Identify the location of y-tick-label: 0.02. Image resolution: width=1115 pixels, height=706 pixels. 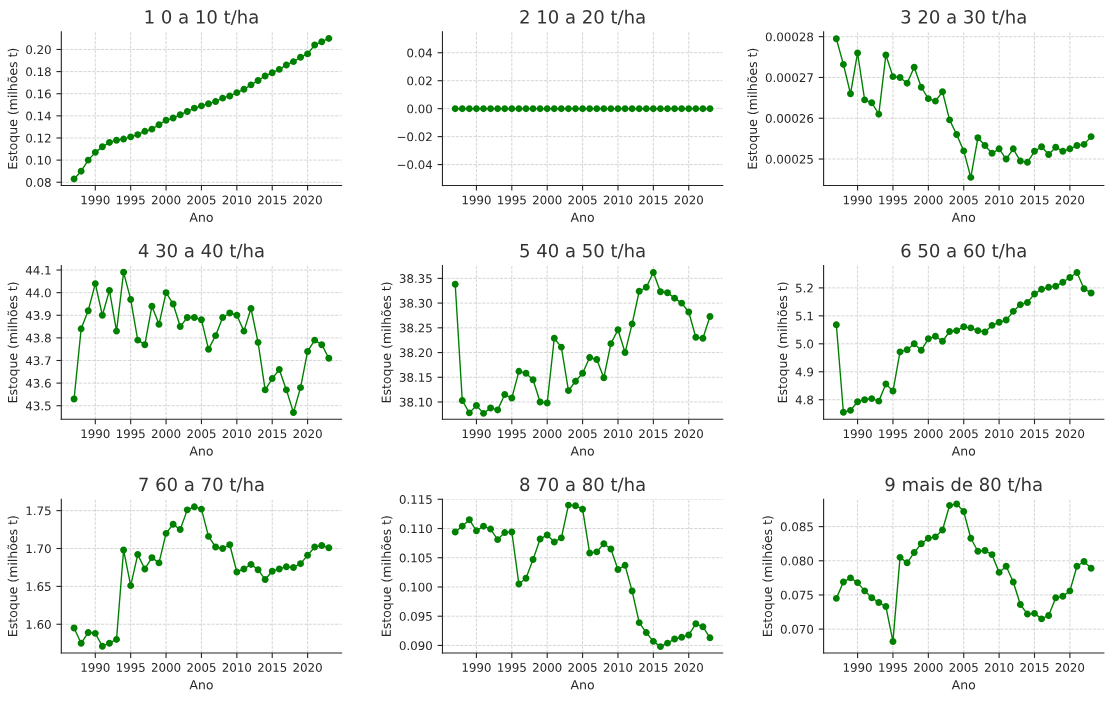
(419, 81).